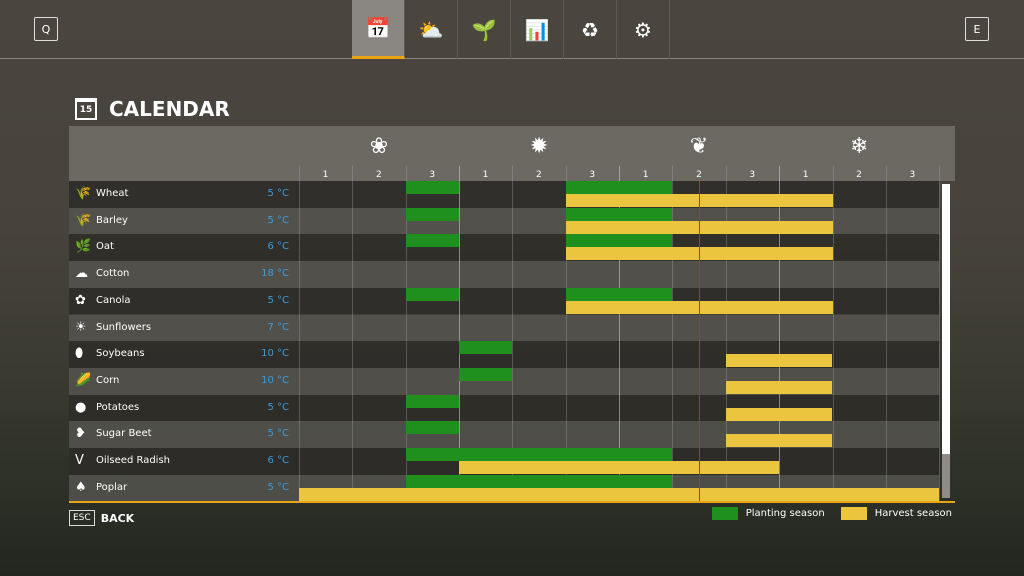  What do you see at coordinates (133, 460) in the screenshot?
I see `crop-name: Oilseed Radish` at bounding box center [133, 460].